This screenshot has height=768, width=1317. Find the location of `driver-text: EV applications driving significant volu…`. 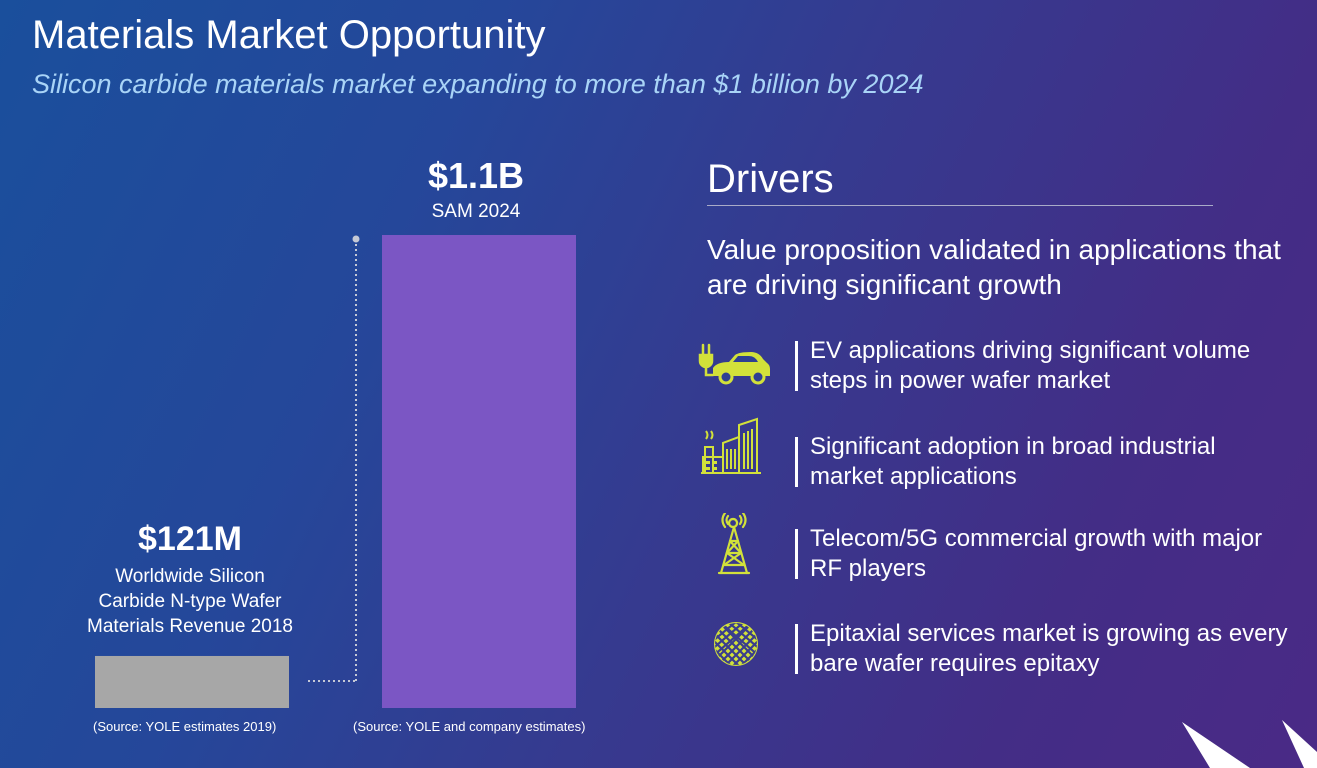

driver-text: EV applications driving significant volu… is located at coordinates (1030, 365).